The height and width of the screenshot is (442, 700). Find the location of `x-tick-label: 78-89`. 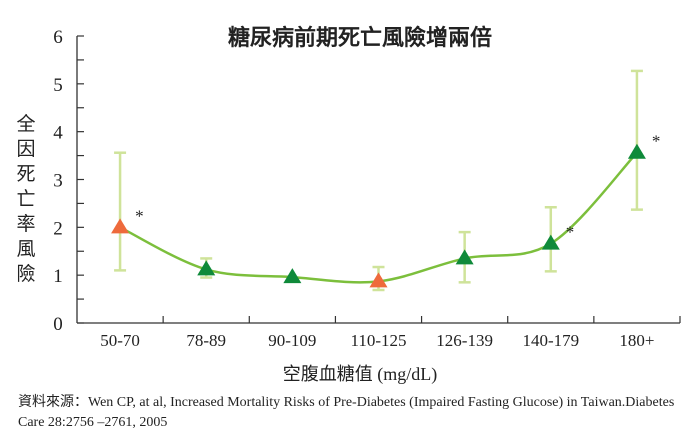

x-tick-label: 78-89 is located at coordinates (206, 340).